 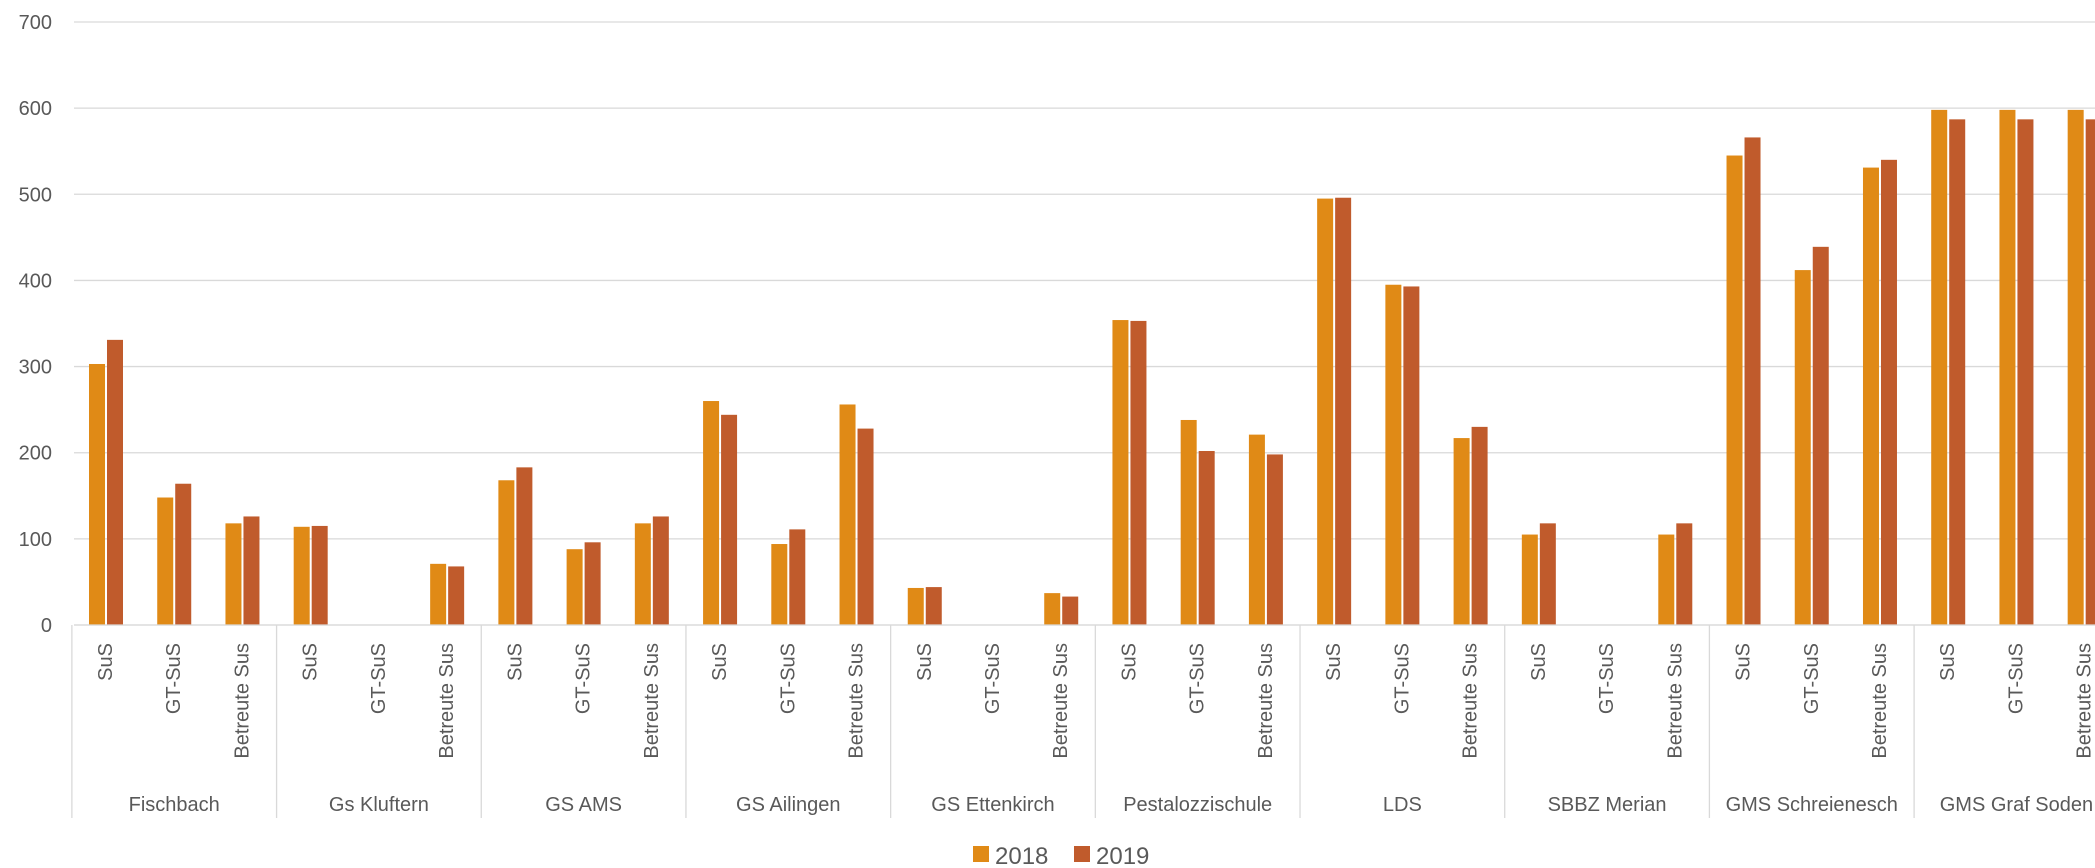 What do you see at coordinates (379, 805) in the screenshot?
I see `x-group-label: Gs Kluftern` at bounding box center [379, 805].